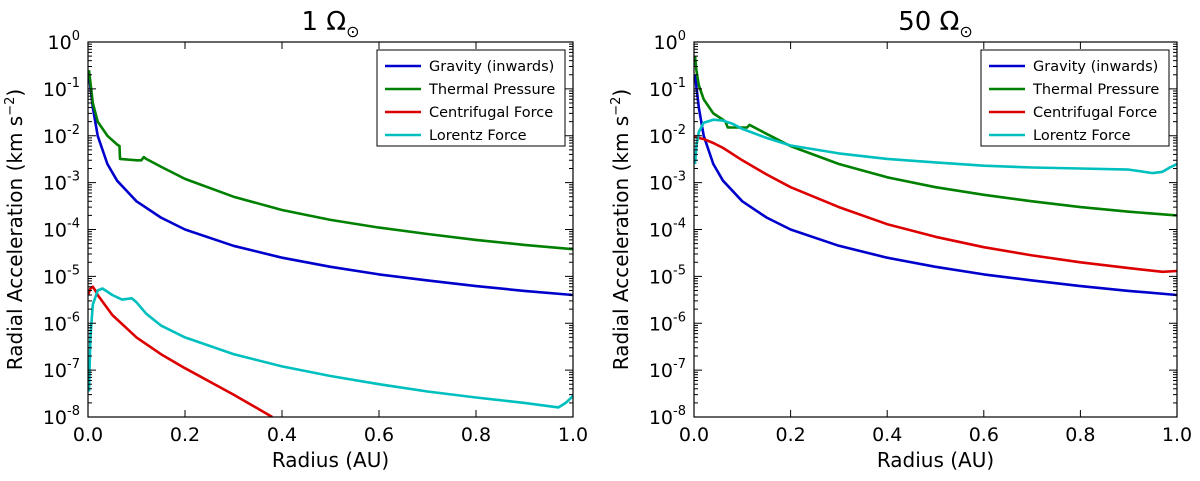 This screenshot has width=1200, height=481. What do you see at coordinates (330, 24) in the screenshot?
I see `chart-title: 1 Ω⊙` at bounding box center [330, 24].